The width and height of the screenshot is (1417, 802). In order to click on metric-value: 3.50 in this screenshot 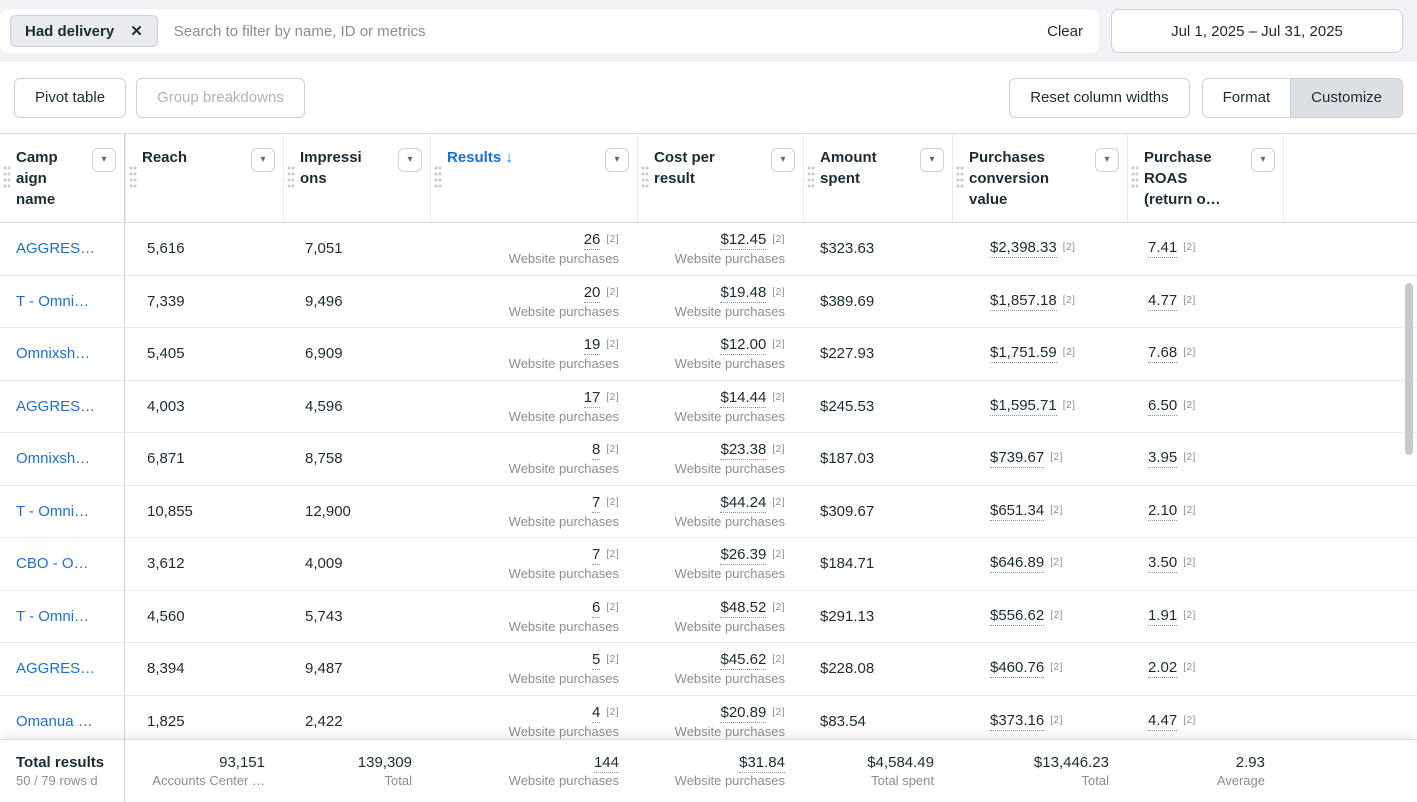, I will do `click(1163, 564)`.